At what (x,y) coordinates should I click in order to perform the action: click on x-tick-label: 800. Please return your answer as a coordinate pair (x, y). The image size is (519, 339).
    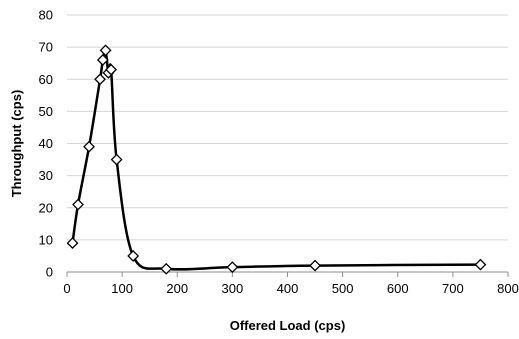
    Looking at the image, I should click on (508, 288).